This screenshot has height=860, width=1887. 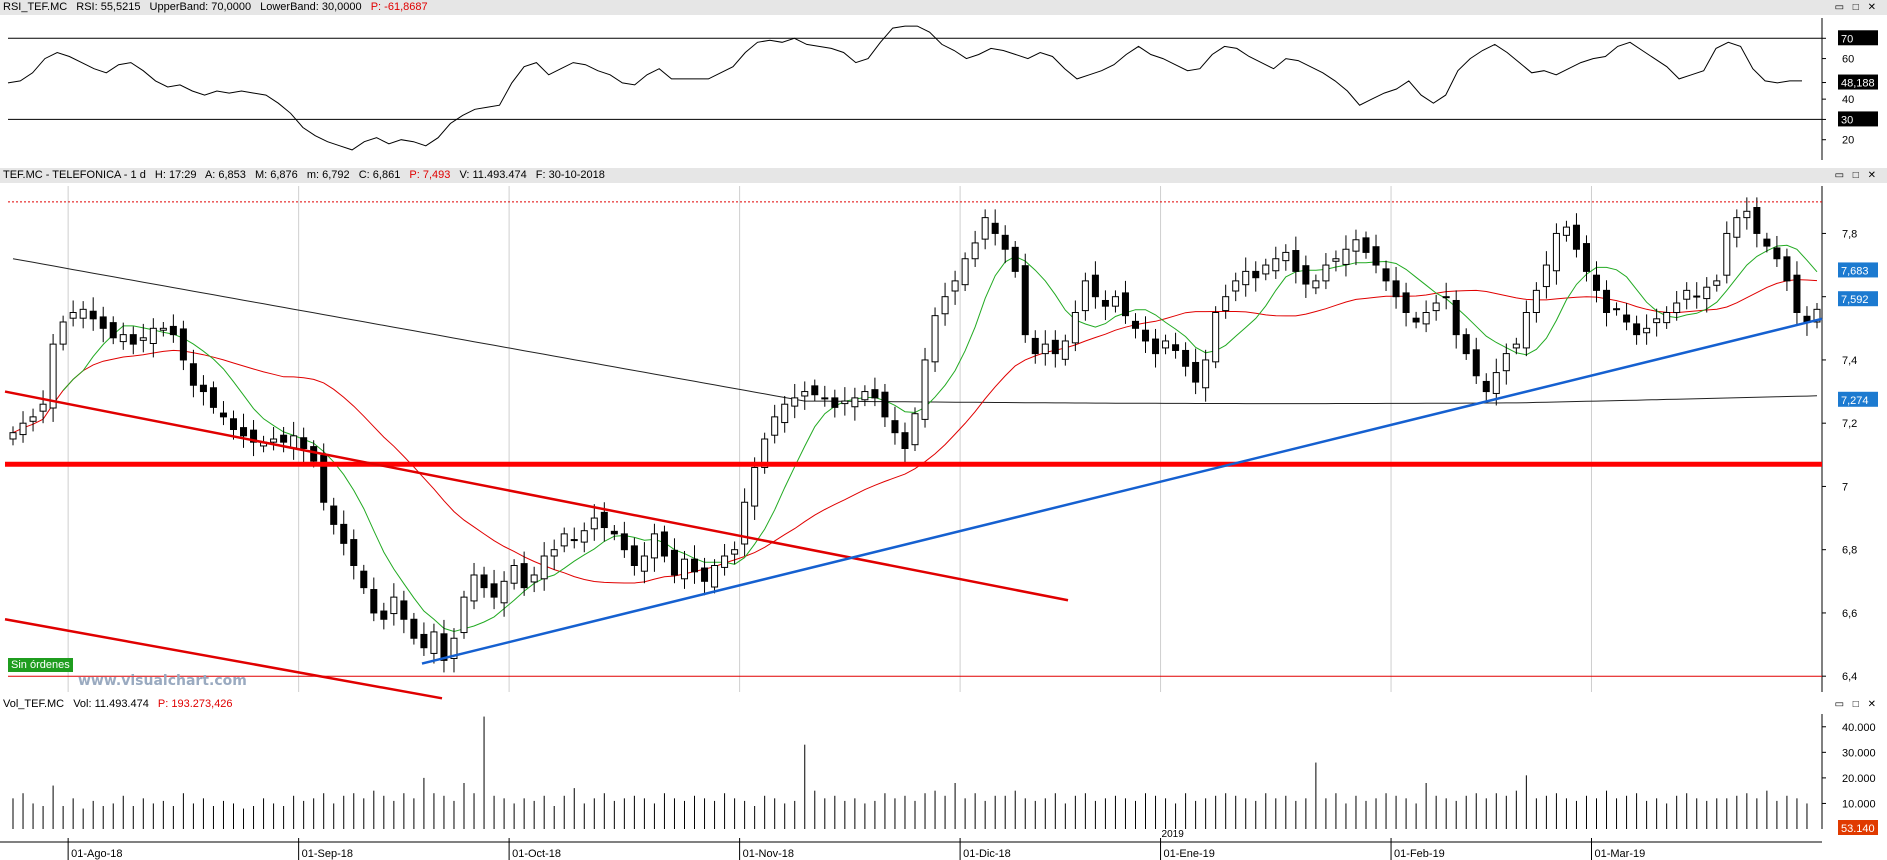 I want to click on rsi-last-value: 48,188, so click(x=1858, y=84).